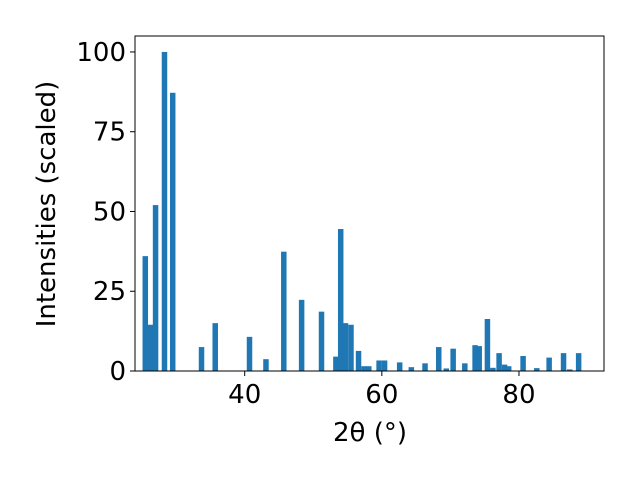 The height and width of the screenshot is (480, 640). What do you see at coordinates (370, 433) in the screenshot?
I see `x-axis-label: 2θ (°)` at bounding box center [370, 433].